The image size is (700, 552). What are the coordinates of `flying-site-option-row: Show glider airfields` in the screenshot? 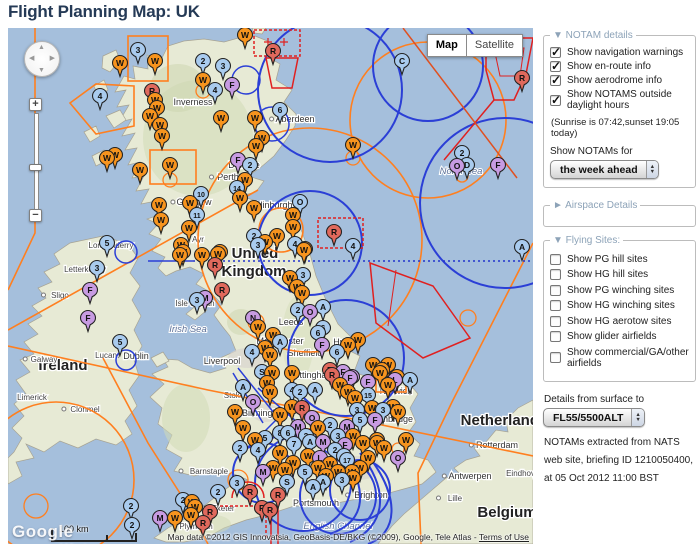 It's located at (619, 336).